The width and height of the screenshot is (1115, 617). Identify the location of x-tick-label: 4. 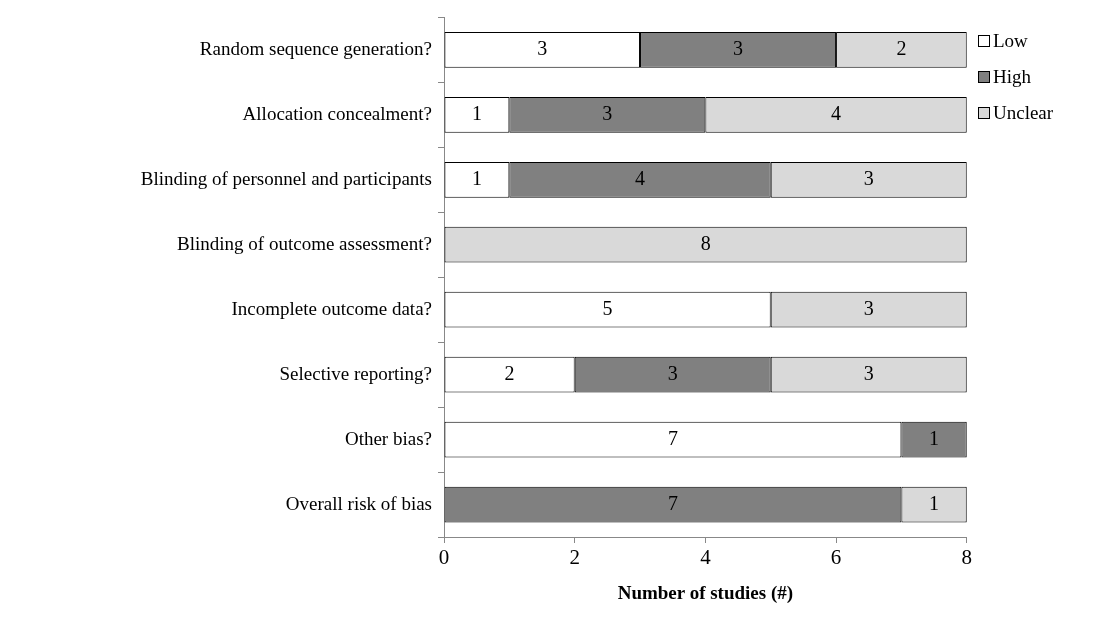
(706, 557).